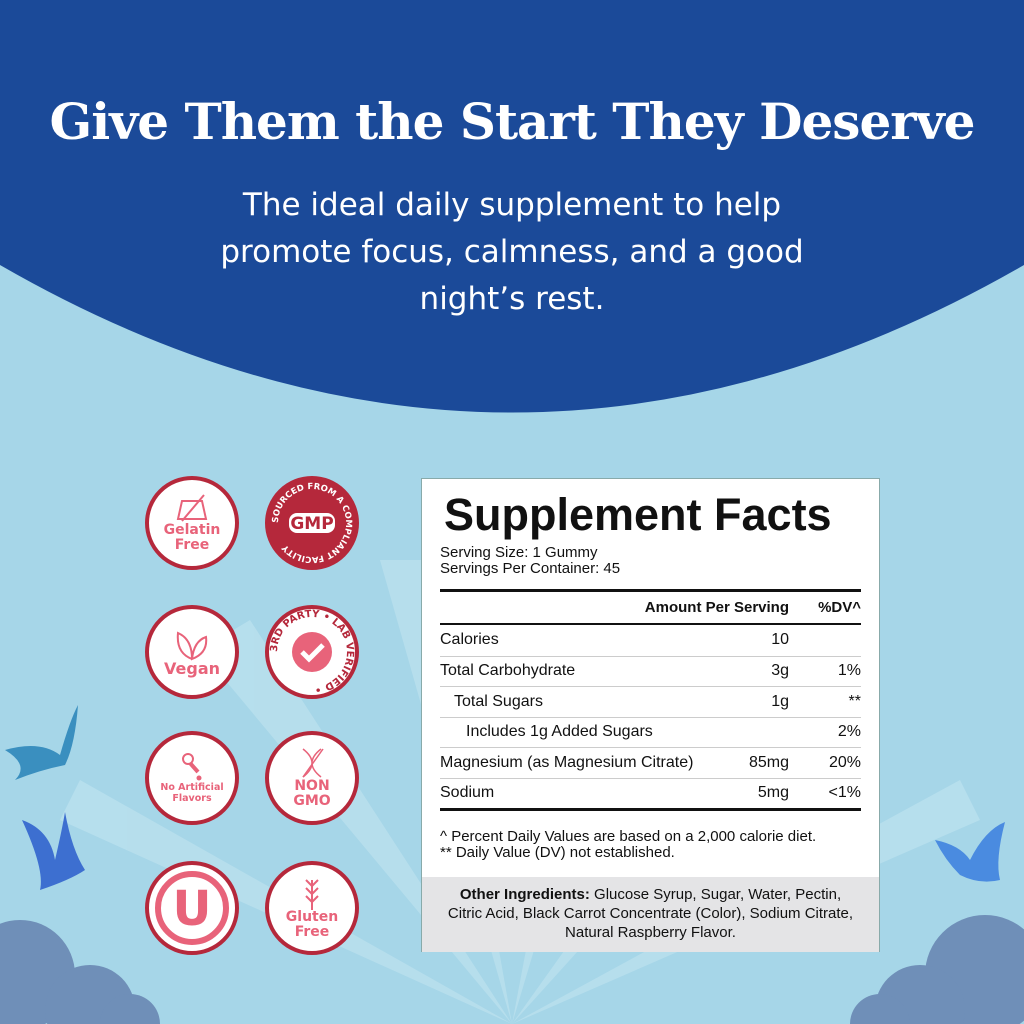 This screenshot has height=1024, width=1024. I want to click on svg-text: GMP, so click(311, 524).